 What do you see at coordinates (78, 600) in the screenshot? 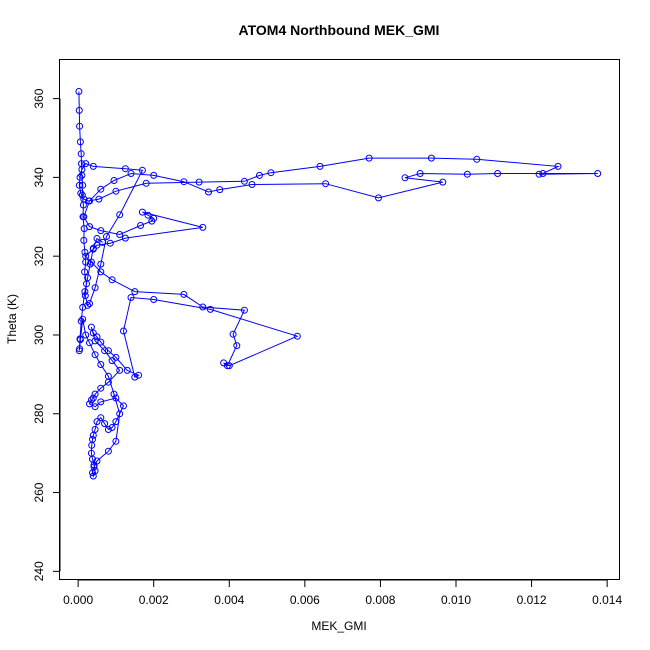
I see `x-tick-label: 0.000` at bounding box center [78, 600].